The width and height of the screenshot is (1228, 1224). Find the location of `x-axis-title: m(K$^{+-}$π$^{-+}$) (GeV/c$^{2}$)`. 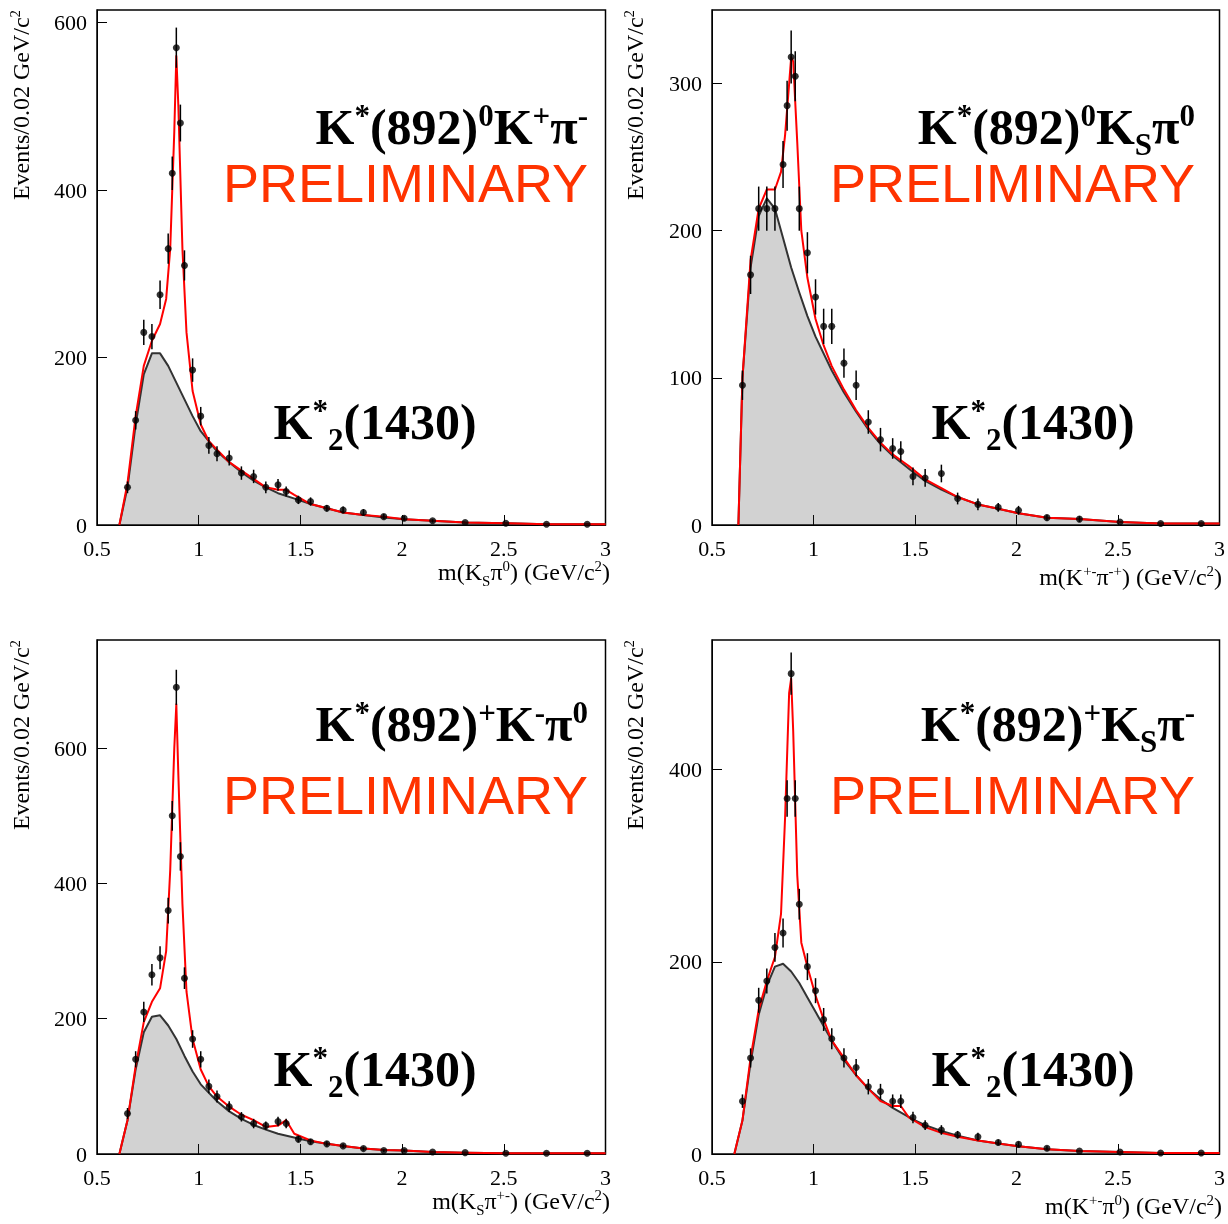

x-axis-title: m(K$^{+-}$π$^{-+}$) (GeV/c$^{2}$) is located at coordinates (1130, 576).